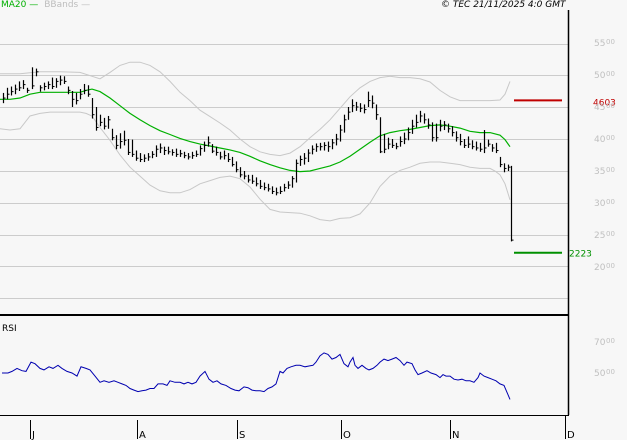  Describe the element at coordinates (242, 435) in the screenshot. I see `month-label: S` at that location.